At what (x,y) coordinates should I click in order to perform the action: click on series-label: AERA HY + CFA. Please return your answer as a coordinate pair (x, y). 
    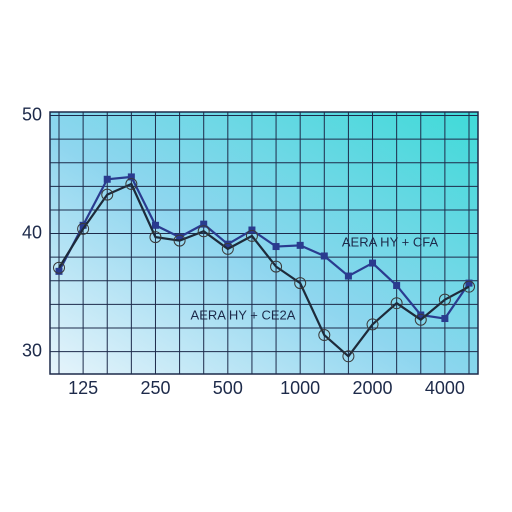
    Looking at the image, I should click on (390, 241).